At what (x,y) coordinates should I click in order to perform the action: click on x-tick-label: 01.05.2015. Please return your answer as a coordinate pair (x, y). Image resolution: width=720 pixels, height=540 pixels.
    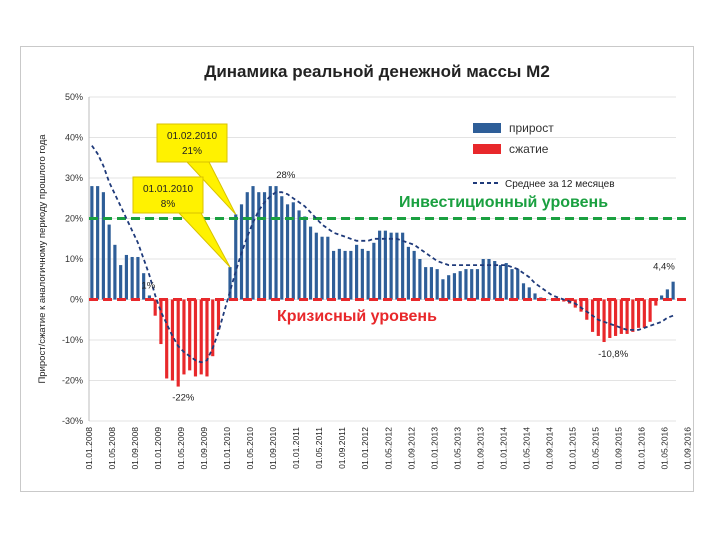
    Looking at the image, I should click on (595, 448).